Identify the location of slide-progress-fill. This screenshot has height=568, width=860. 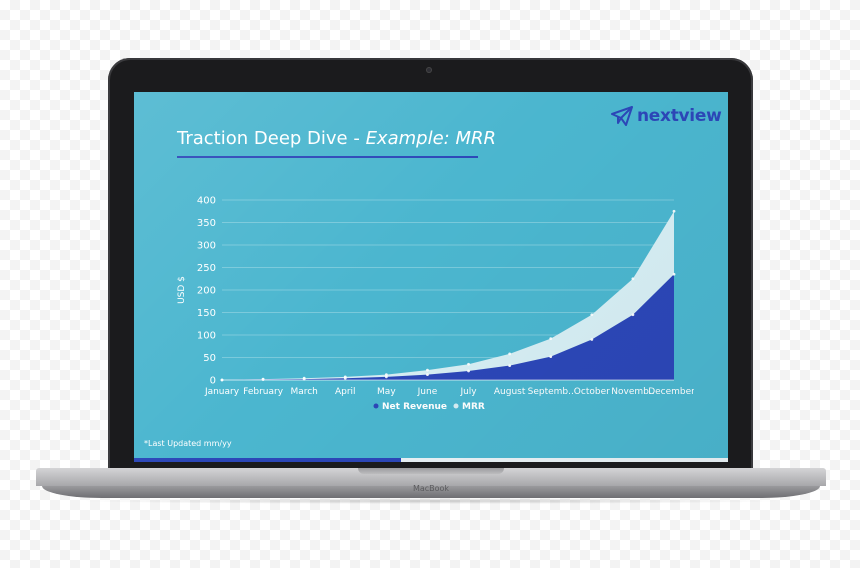
(268, 460).